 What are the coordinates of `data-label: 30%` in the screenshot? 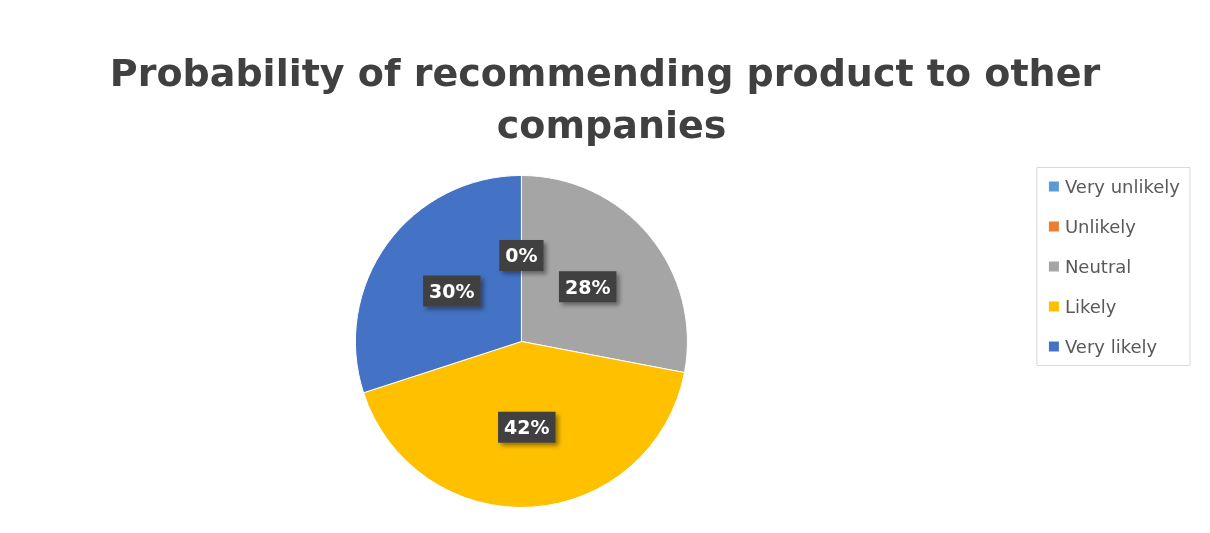 It's located at (452, 290).